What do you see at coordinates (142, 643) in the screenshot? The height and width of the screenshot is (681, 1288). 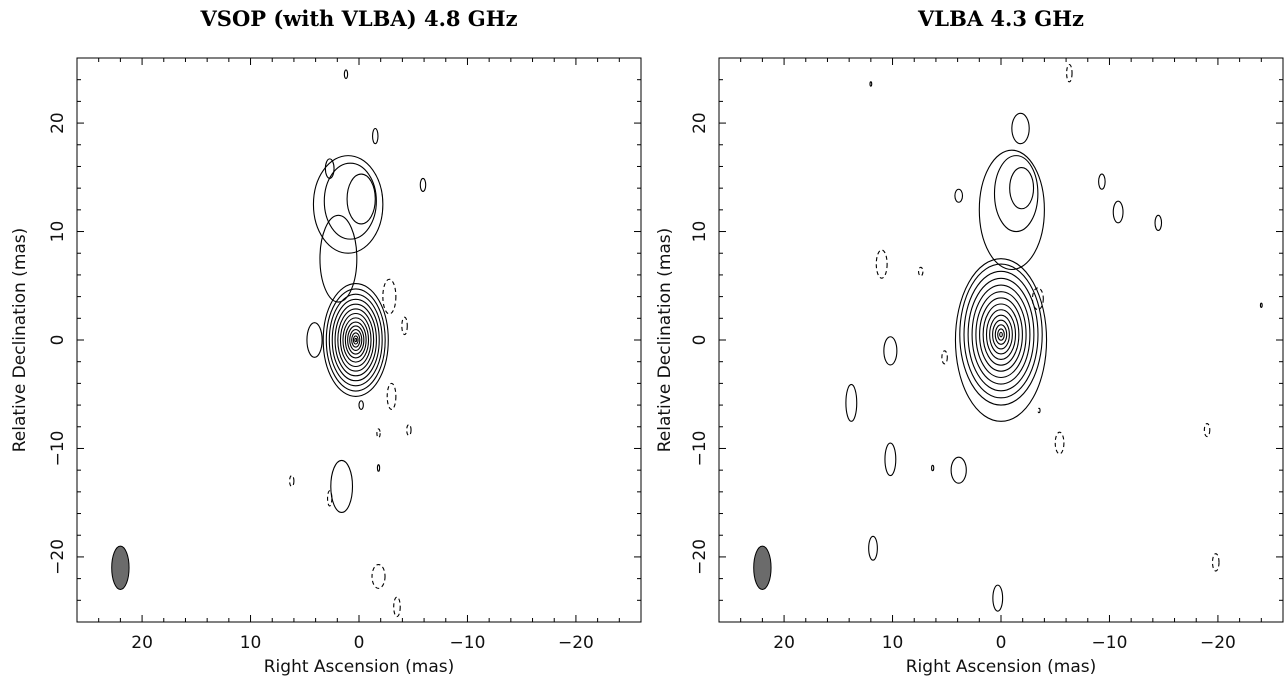 I see `x-tick-label: 20` at bounding box center [142, 643].